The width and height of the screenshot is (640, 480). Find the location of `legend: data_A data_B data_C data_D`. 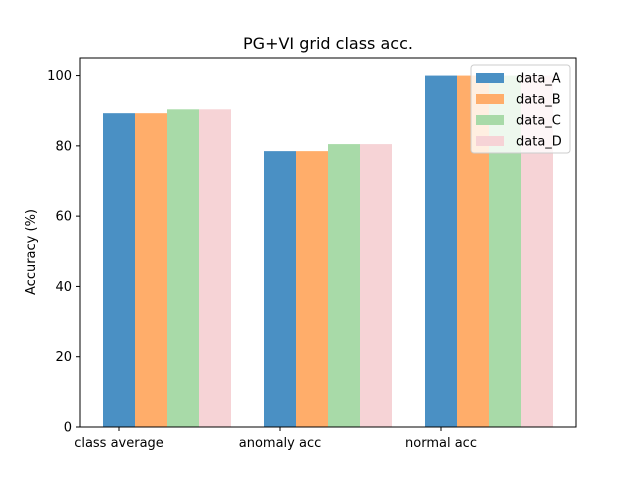

legend: data_A data_B data_C data_D is located at coordinates (520, 109).